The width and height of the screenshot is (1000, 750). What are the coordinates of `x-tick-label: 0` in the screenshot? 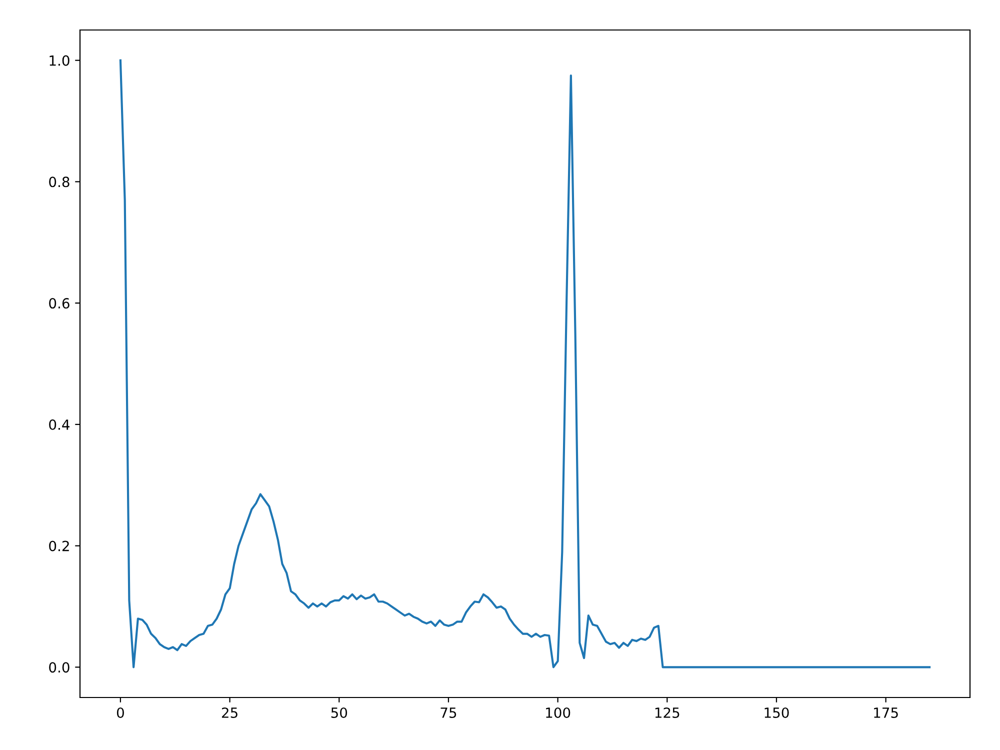 It's located at (120, 712).